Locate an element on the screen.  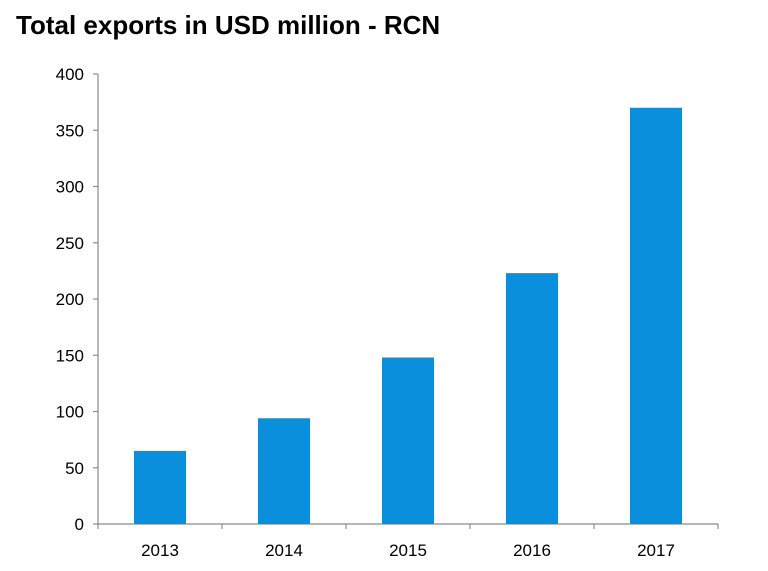
bar-2017 is located at coordinates (656, 315).